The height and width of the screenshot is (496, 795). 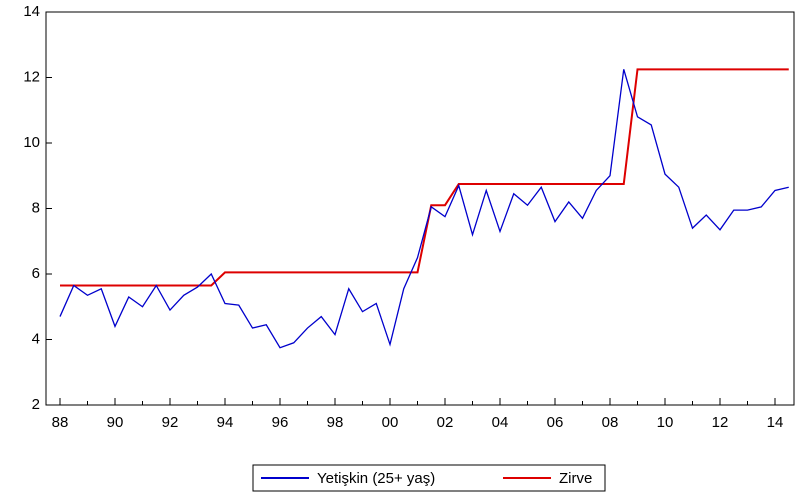 I want to click on y-tick-label: 4, so click(x=36, y=338).